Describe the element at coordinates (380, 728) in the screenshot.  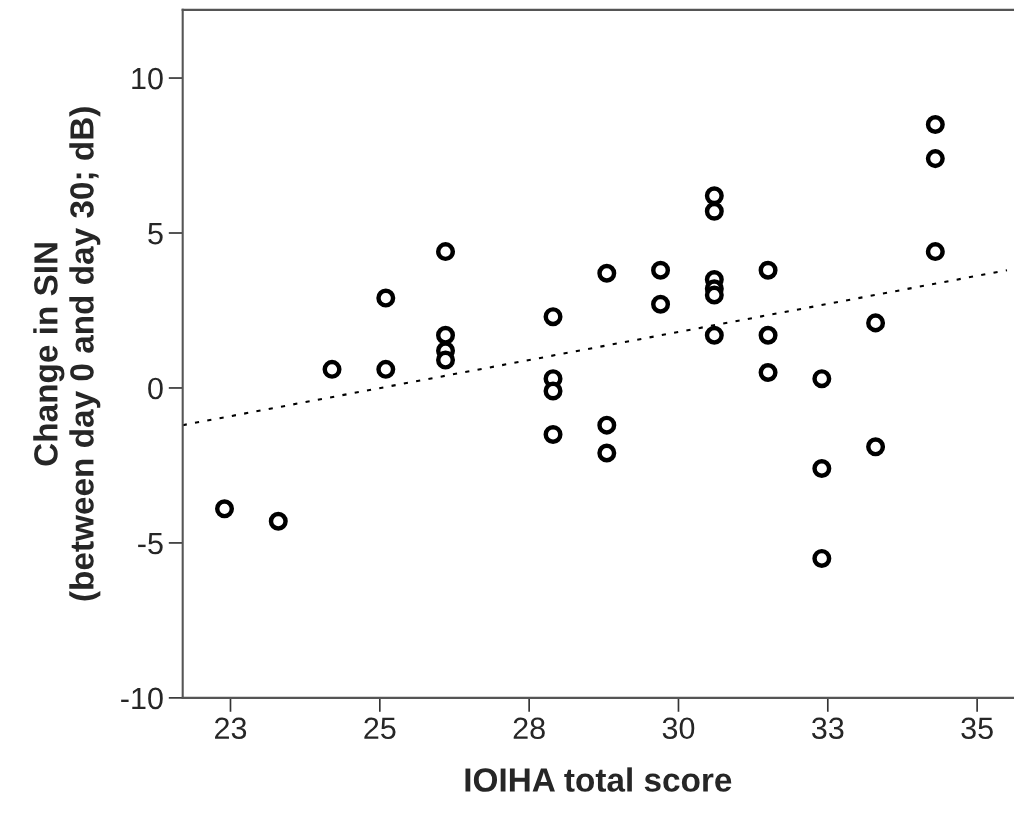
I see `x-tick-label: 25` at that location.